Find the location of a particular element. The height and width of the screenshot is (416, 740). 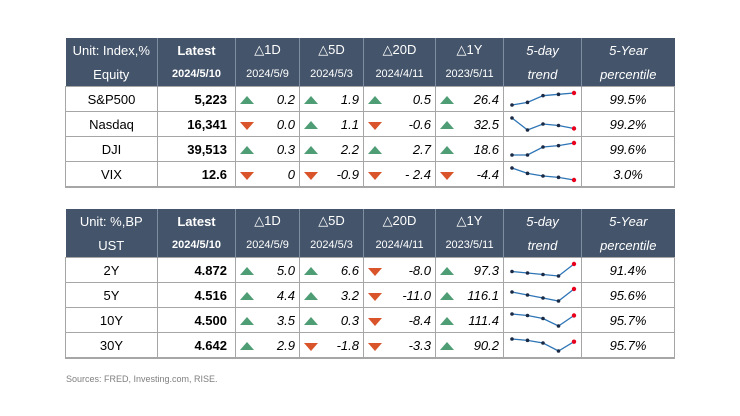

percentile-value: 99.5% is located at coordinates (628, 99).